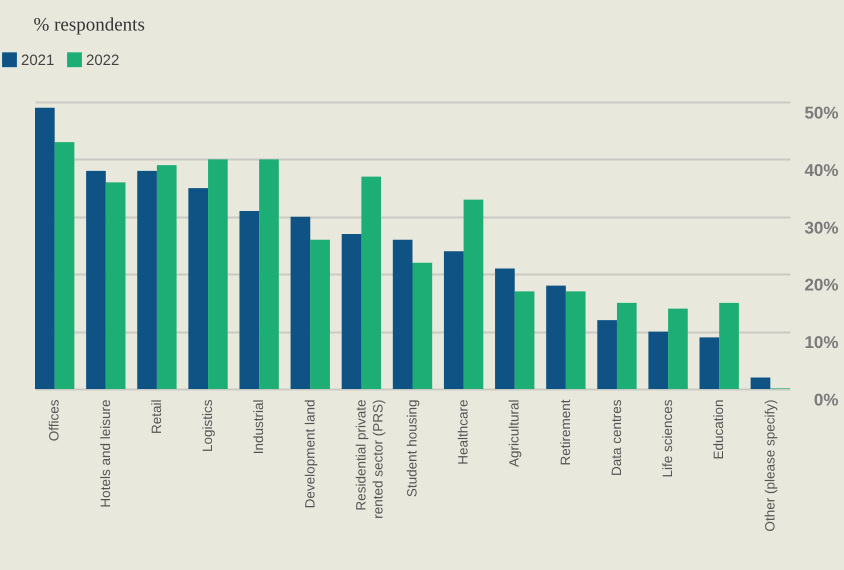 Image resolution: width=844 pixels, height=570 pixels. I want to click on y-tick-label: 30%, so click(821, 228).